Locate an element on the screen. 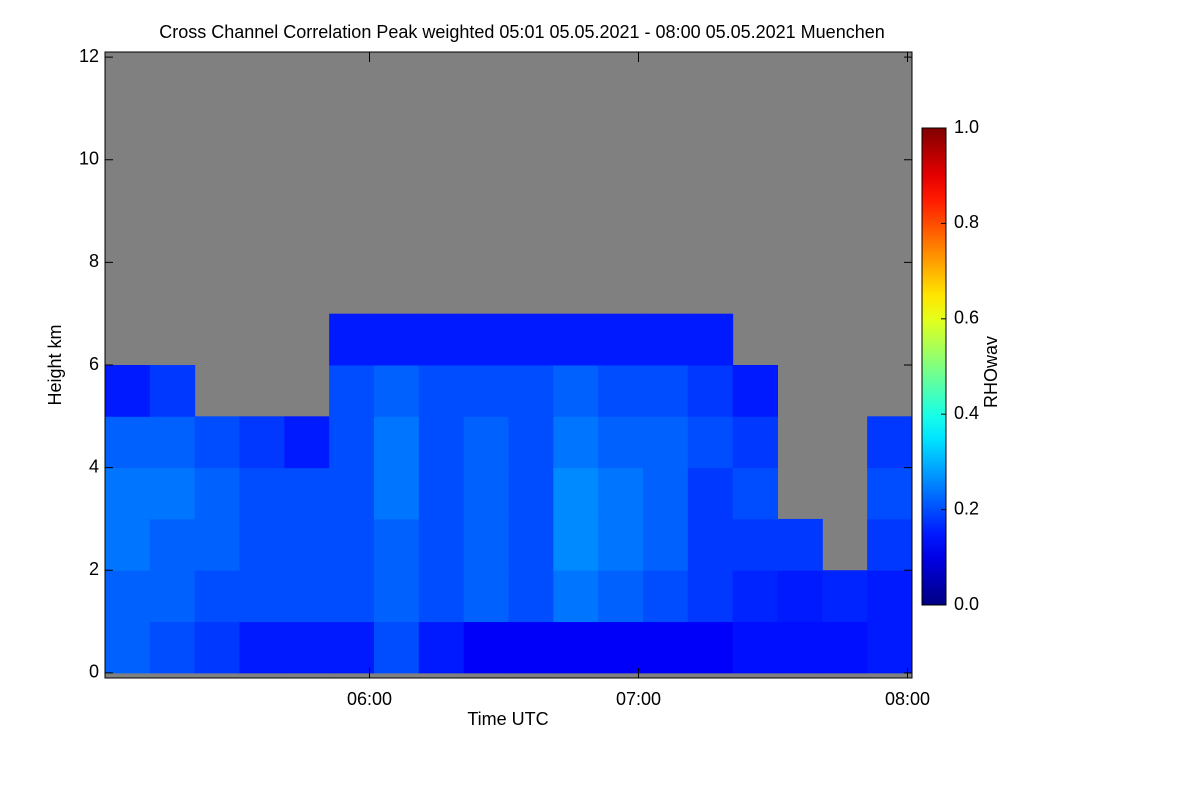 The width and height of the screenshot is (1200, 800). x-tick-label: 06:00 is located at coordinates (369, 699).